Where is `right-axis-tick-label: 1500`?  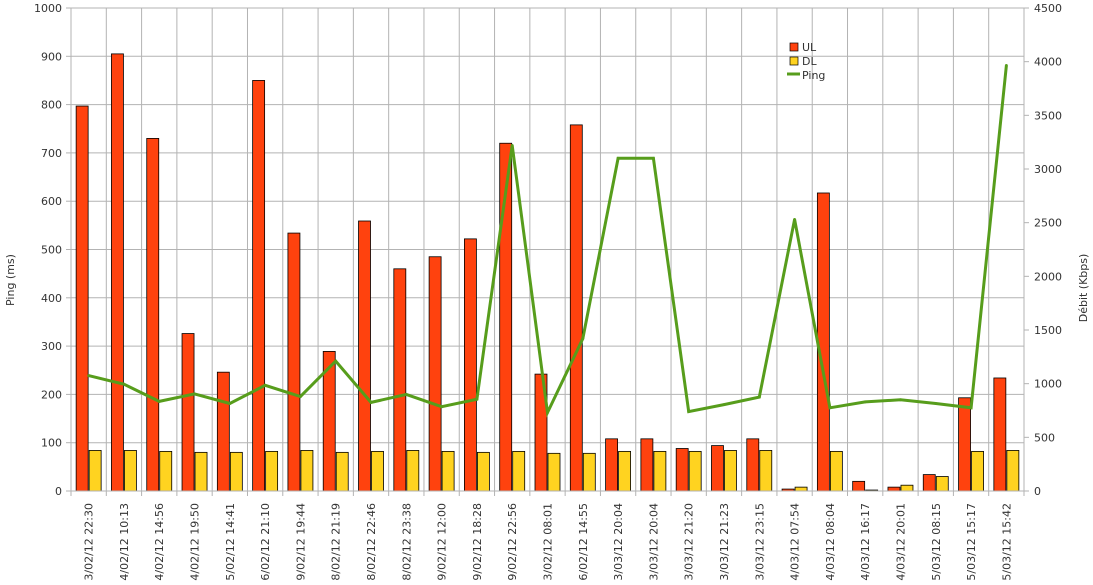
right-axis-tick-label: 1500 is located at coordinates (1048, 330).